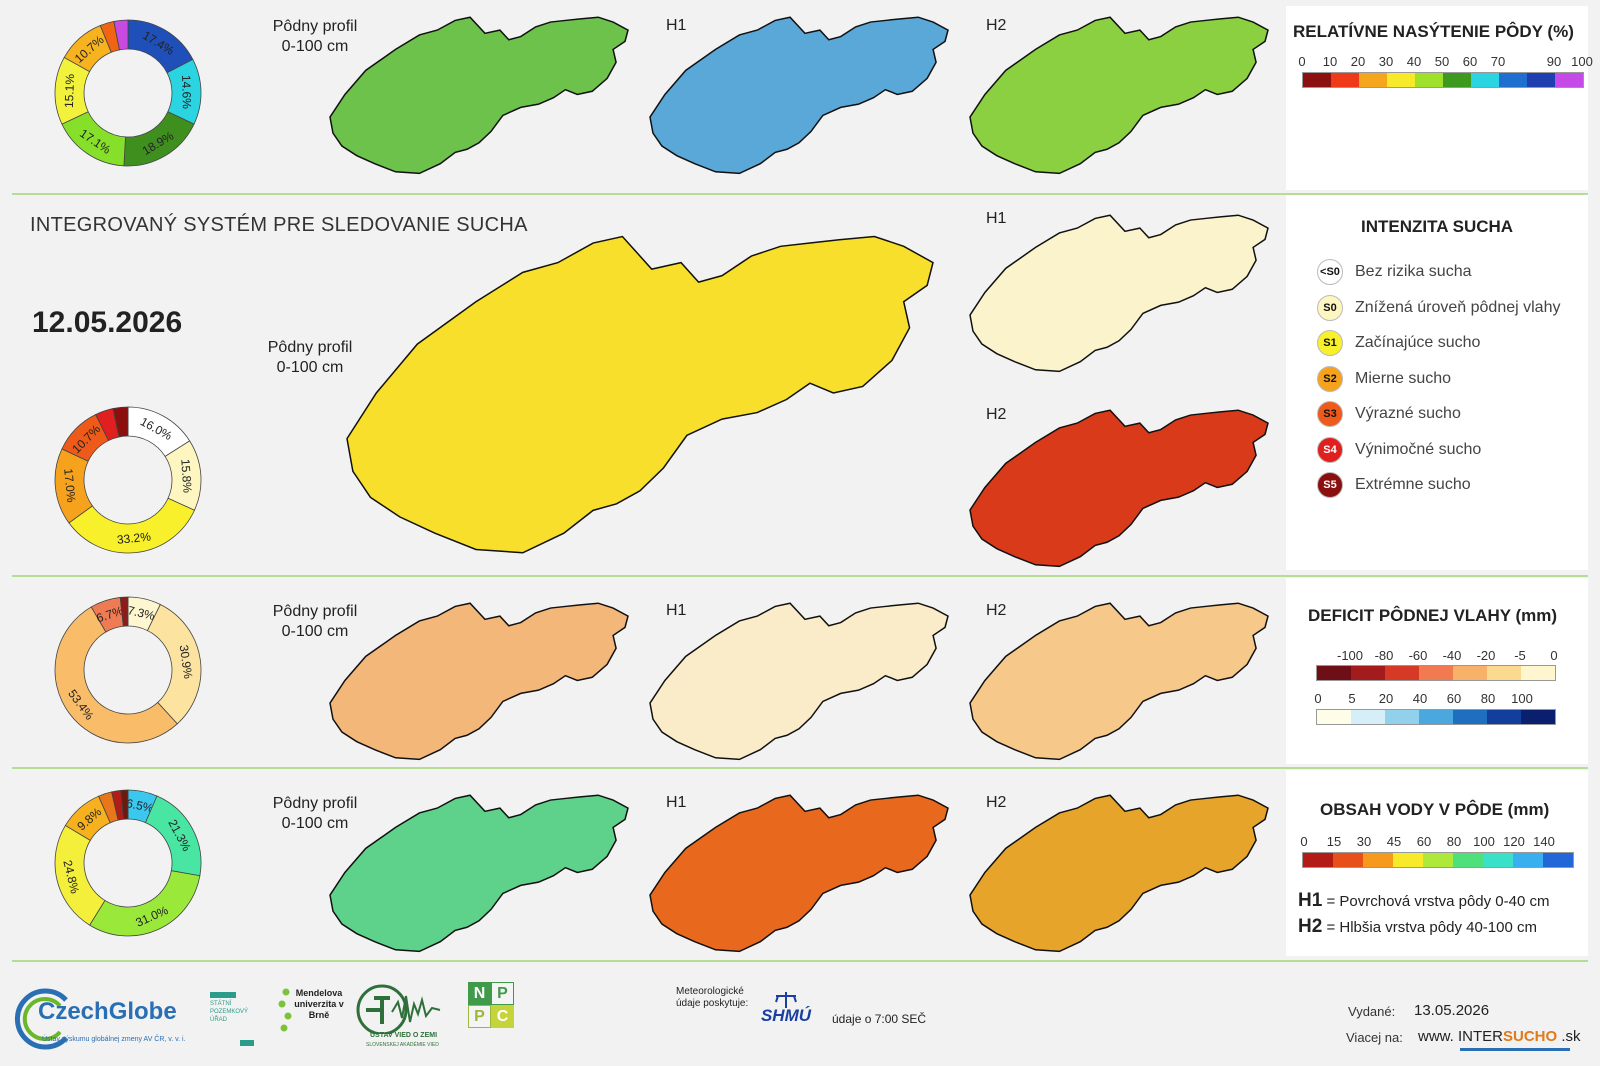  Describe the element at coordinates (186, 92) in the screenshot. I see `donut-label: 14.6%` at that location.